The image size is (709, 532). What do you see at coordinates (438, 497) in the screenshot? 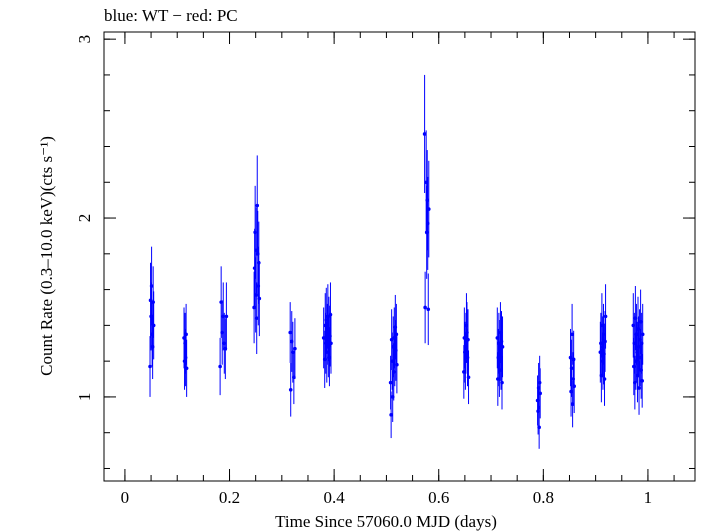
I see `x-tick-label: 0.6` at bounding box center [438, 497].